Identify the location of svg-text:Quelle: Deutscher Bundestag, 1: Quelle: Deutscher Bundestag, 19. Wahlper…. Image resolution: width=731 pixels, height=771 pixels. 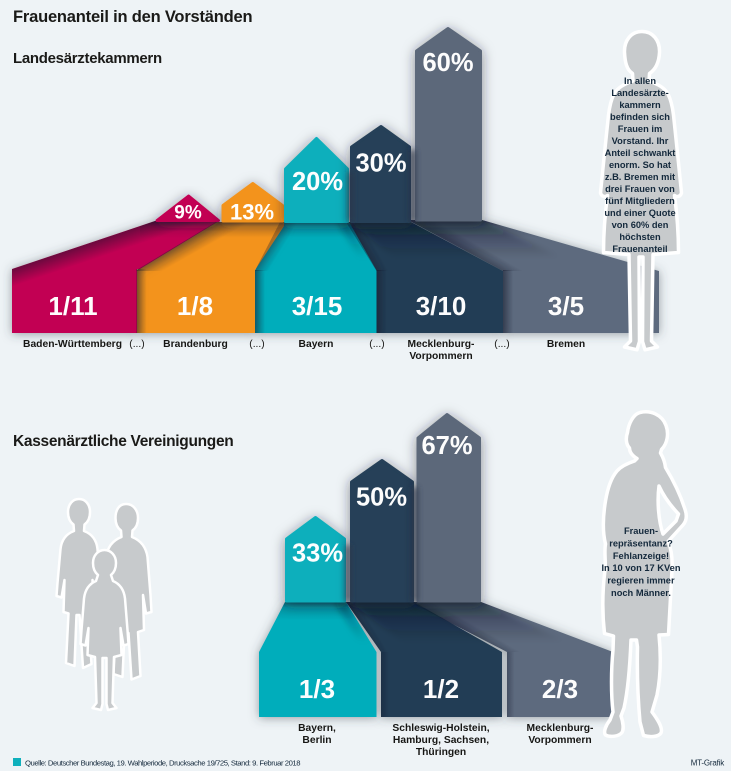
(162, 763).